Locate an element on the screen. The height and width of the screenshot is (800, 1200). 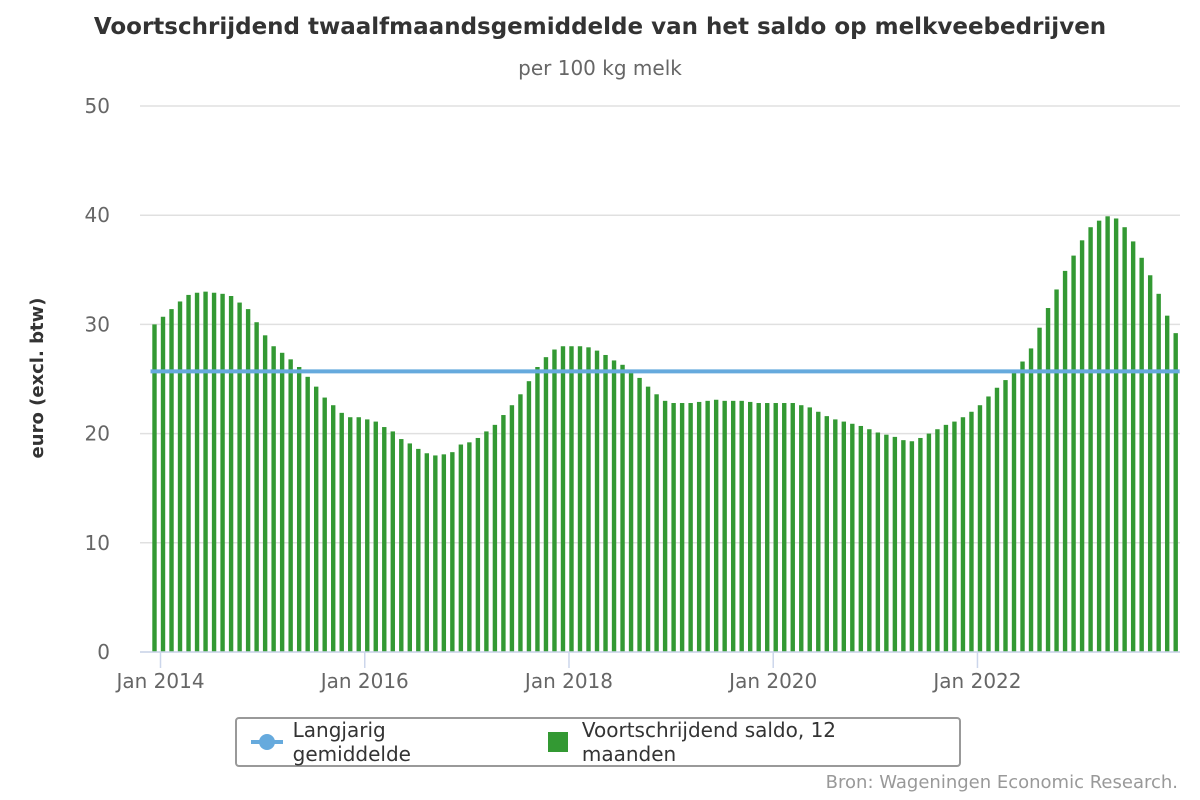
credits: Bron: Wageningen Economic Research. is located at coordinates (1001, 782).